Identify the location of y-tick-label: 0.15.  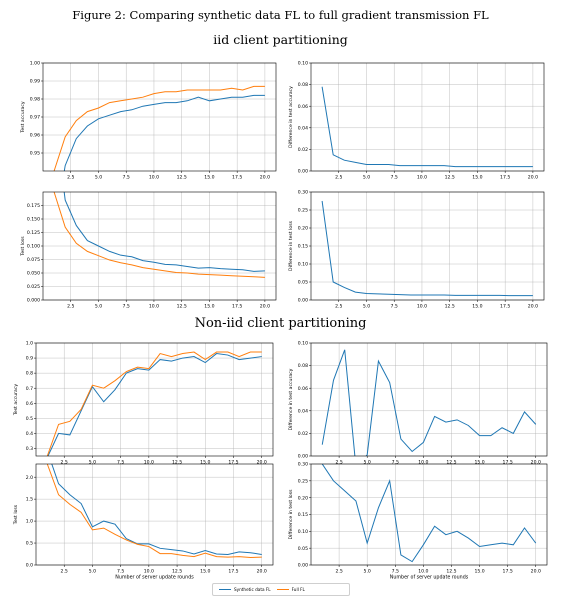
(303, 515).